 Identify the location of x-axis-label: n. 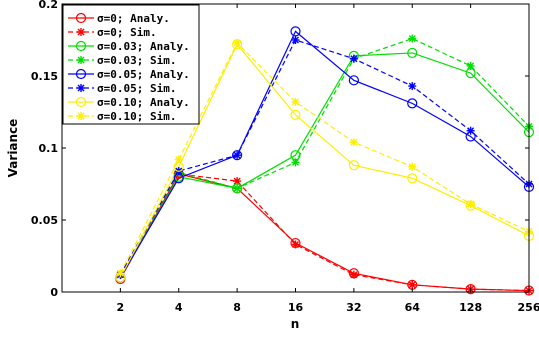
(295, 324).